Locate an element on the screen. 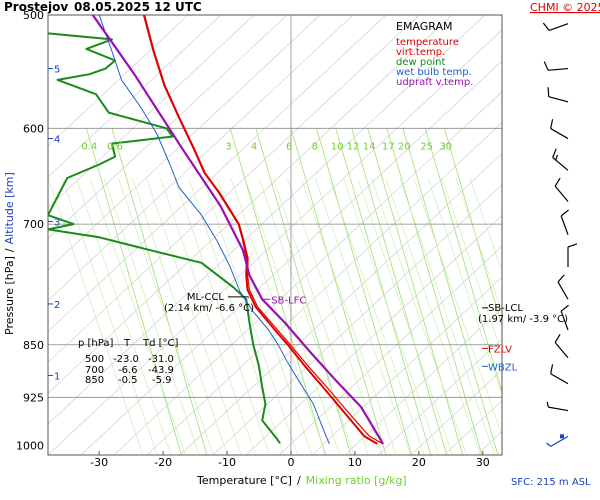 The image size is (600, 500). mixing-ratio-label: 4 is located at coordinates (254, 147).